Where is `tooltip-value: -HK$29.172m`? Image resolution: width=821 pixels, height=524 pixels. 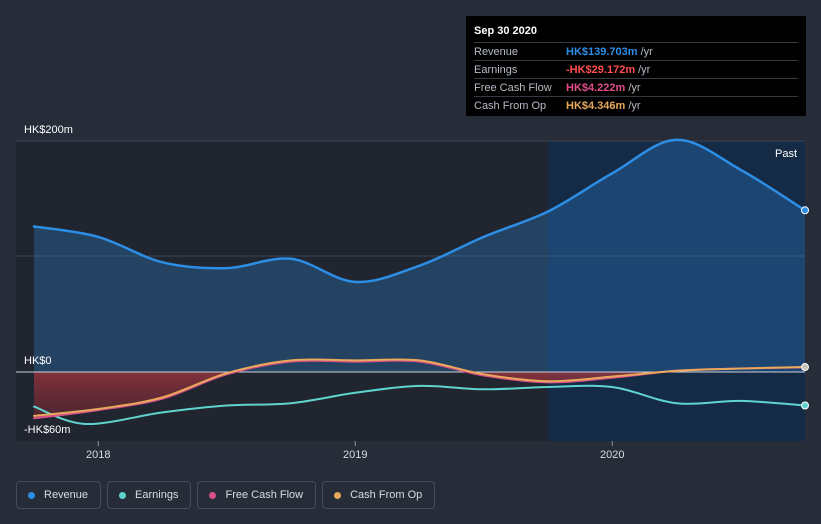
tooltip-value: -HK$29.172m is located at coordinates (601, 69).